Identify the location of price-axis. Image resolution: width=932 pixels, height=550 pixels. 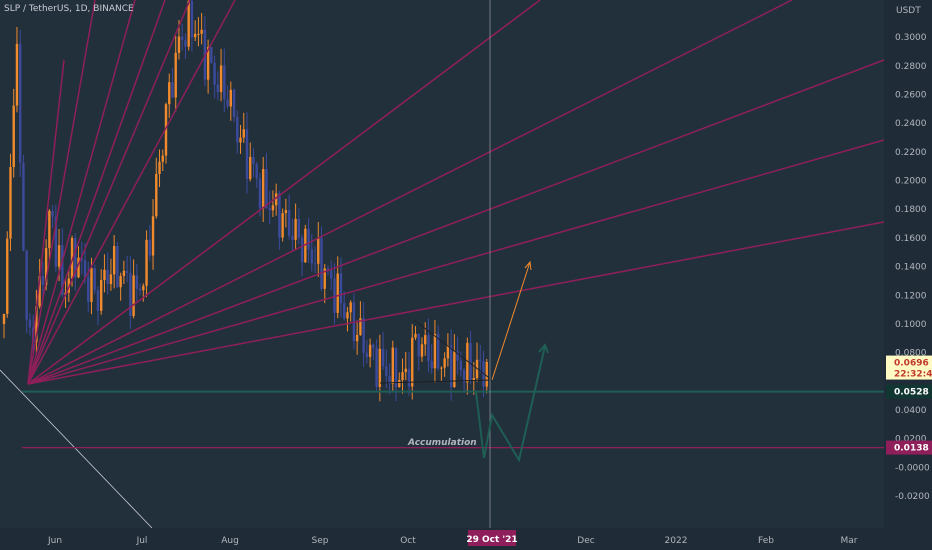
(908, 264).